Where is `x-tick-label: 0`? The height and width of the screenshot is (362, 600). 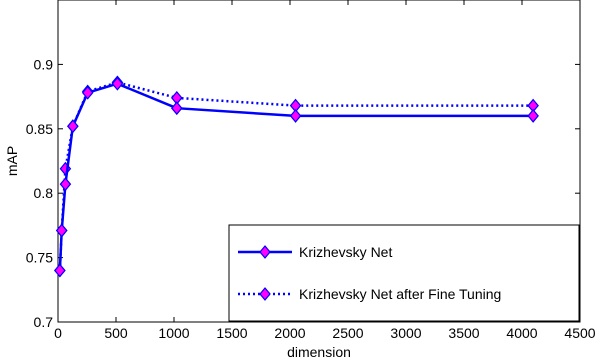 x-tick-label: 0 is located at coordinates (58, 333).